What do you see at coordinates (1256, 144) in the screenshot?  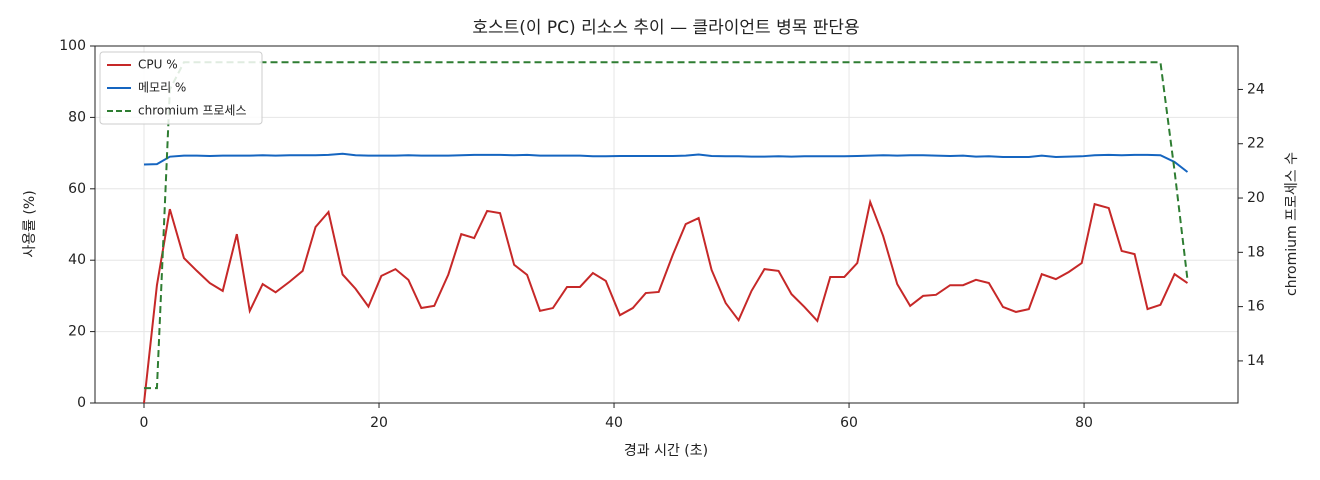 I see `y2-tick-label: 22` at bounding box center [1256, 144].